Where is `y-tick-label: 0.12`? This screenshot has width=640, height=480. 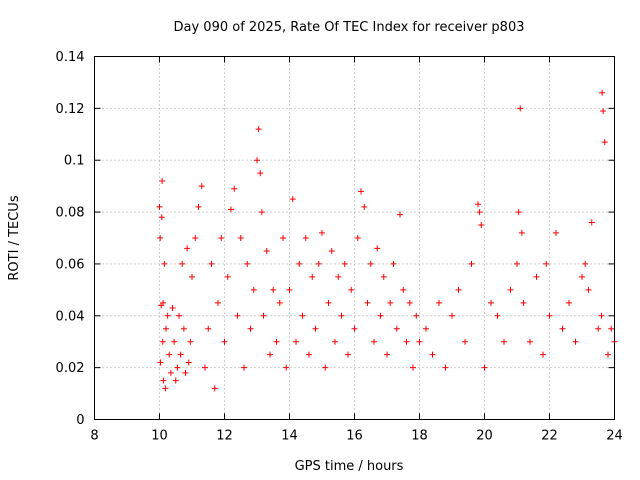
y-tick-label: 0.12 is located at coordinates (70, 109).